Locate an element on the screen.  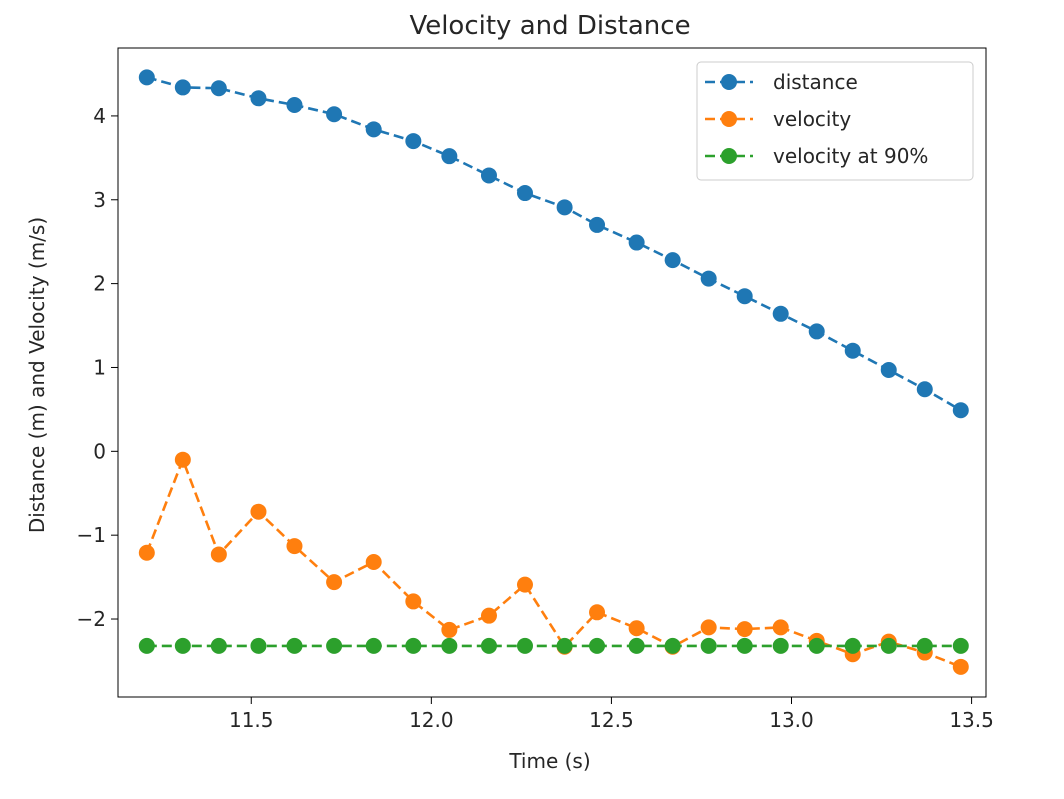
legend-frame is located at coordinates (835, 121).